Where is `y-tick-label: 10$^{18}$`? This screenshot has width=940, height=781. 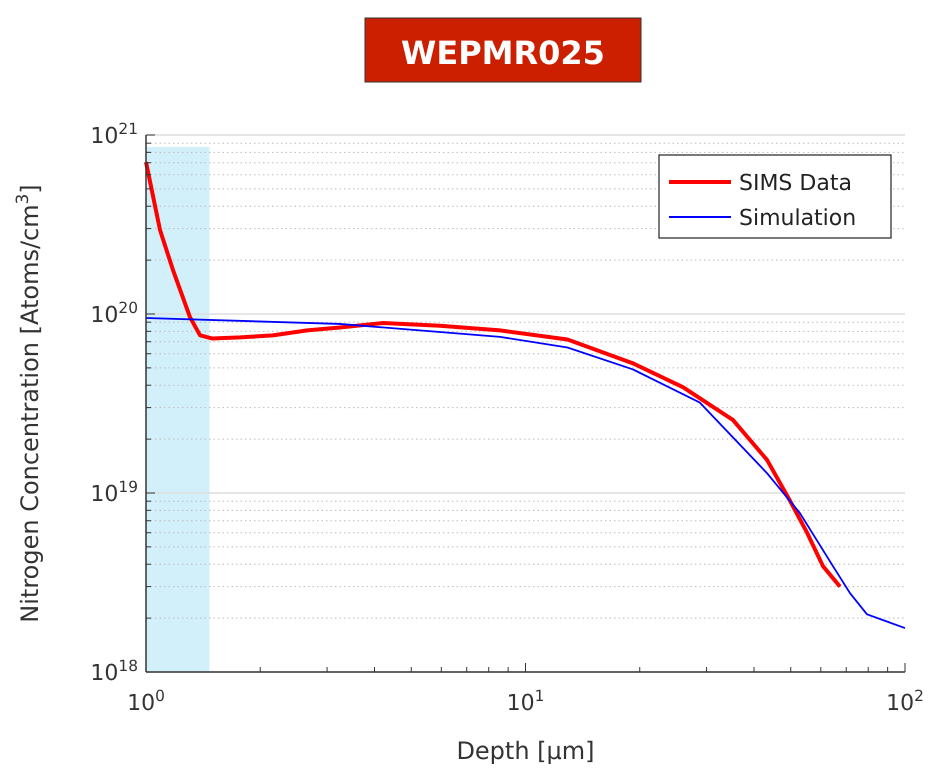 y-tick-label: 10$^{18}$ is located at coordinates (114, 671).